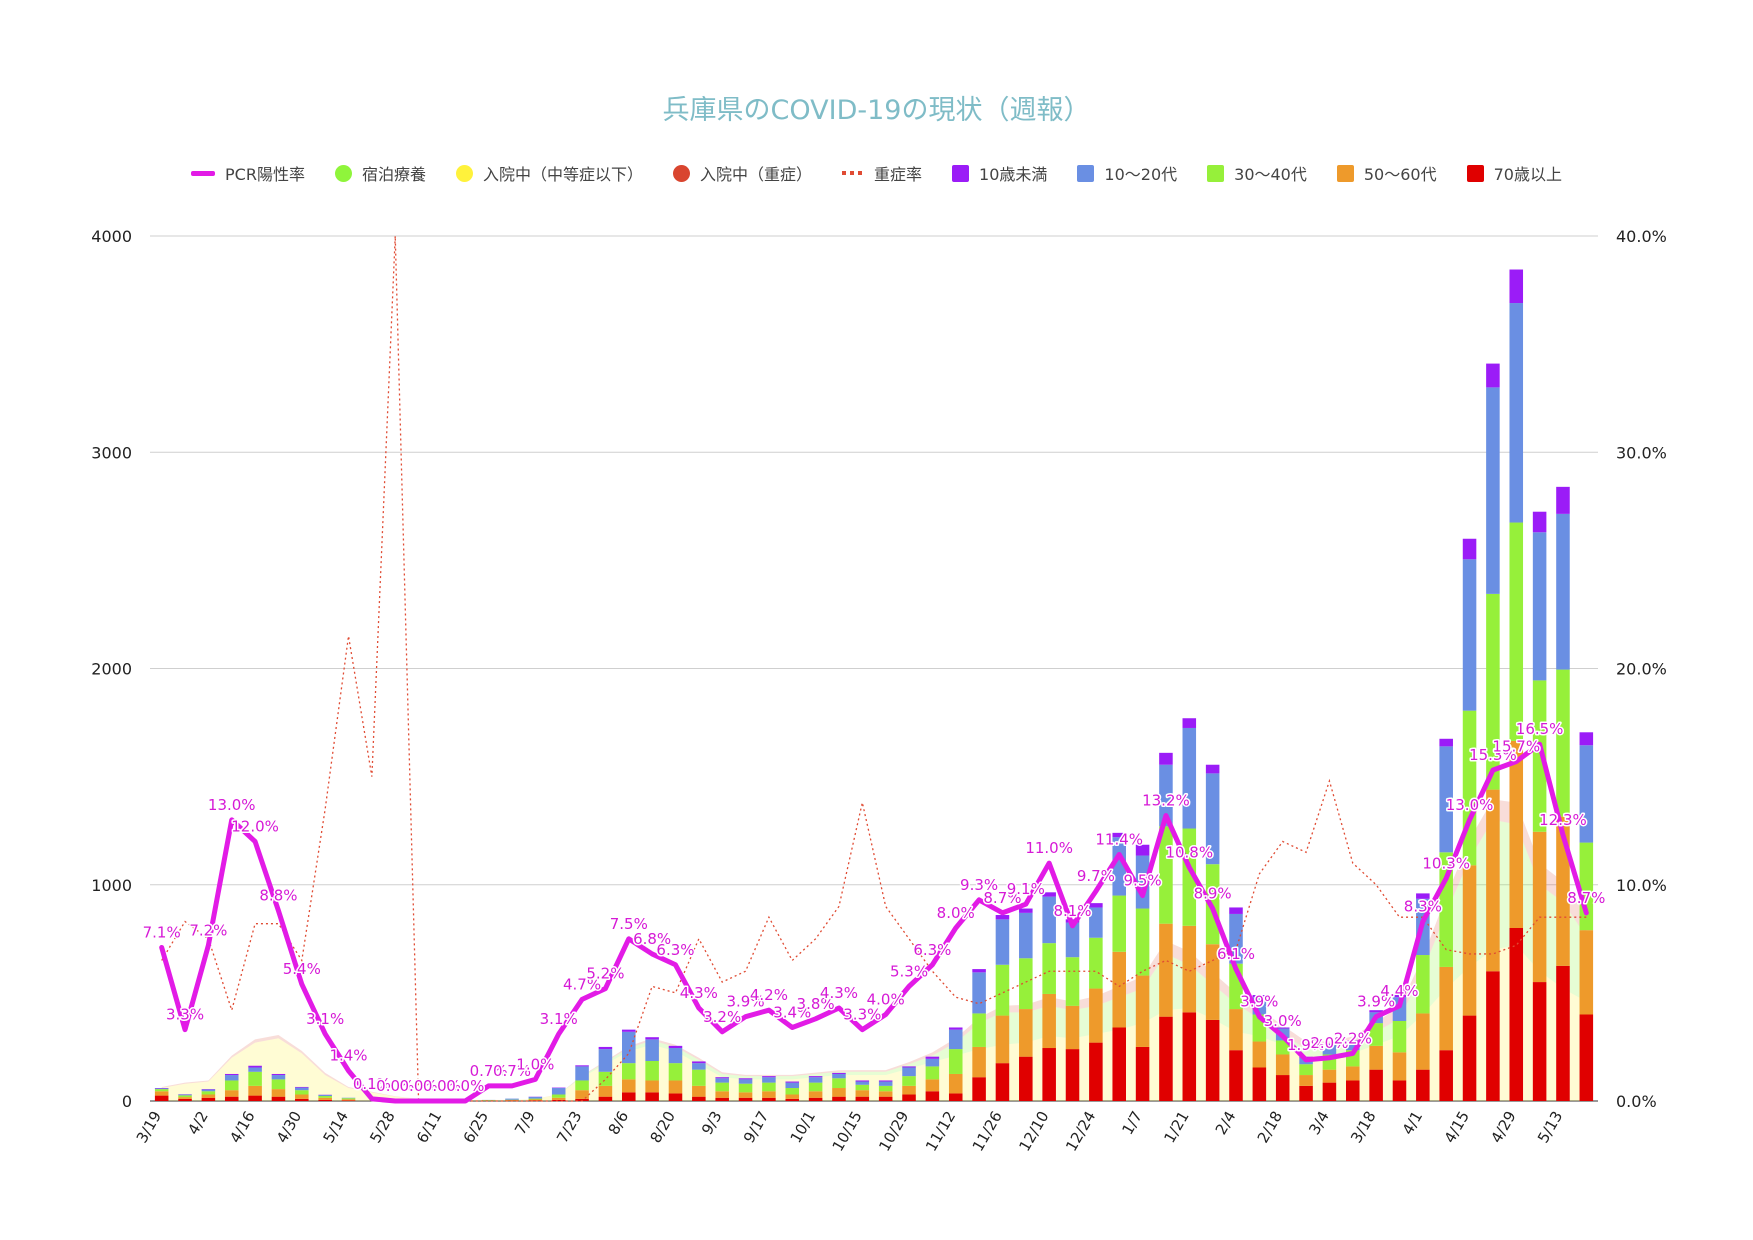  I want to click on legend-item: 入院中（中等症以下）, so click(549, 173).